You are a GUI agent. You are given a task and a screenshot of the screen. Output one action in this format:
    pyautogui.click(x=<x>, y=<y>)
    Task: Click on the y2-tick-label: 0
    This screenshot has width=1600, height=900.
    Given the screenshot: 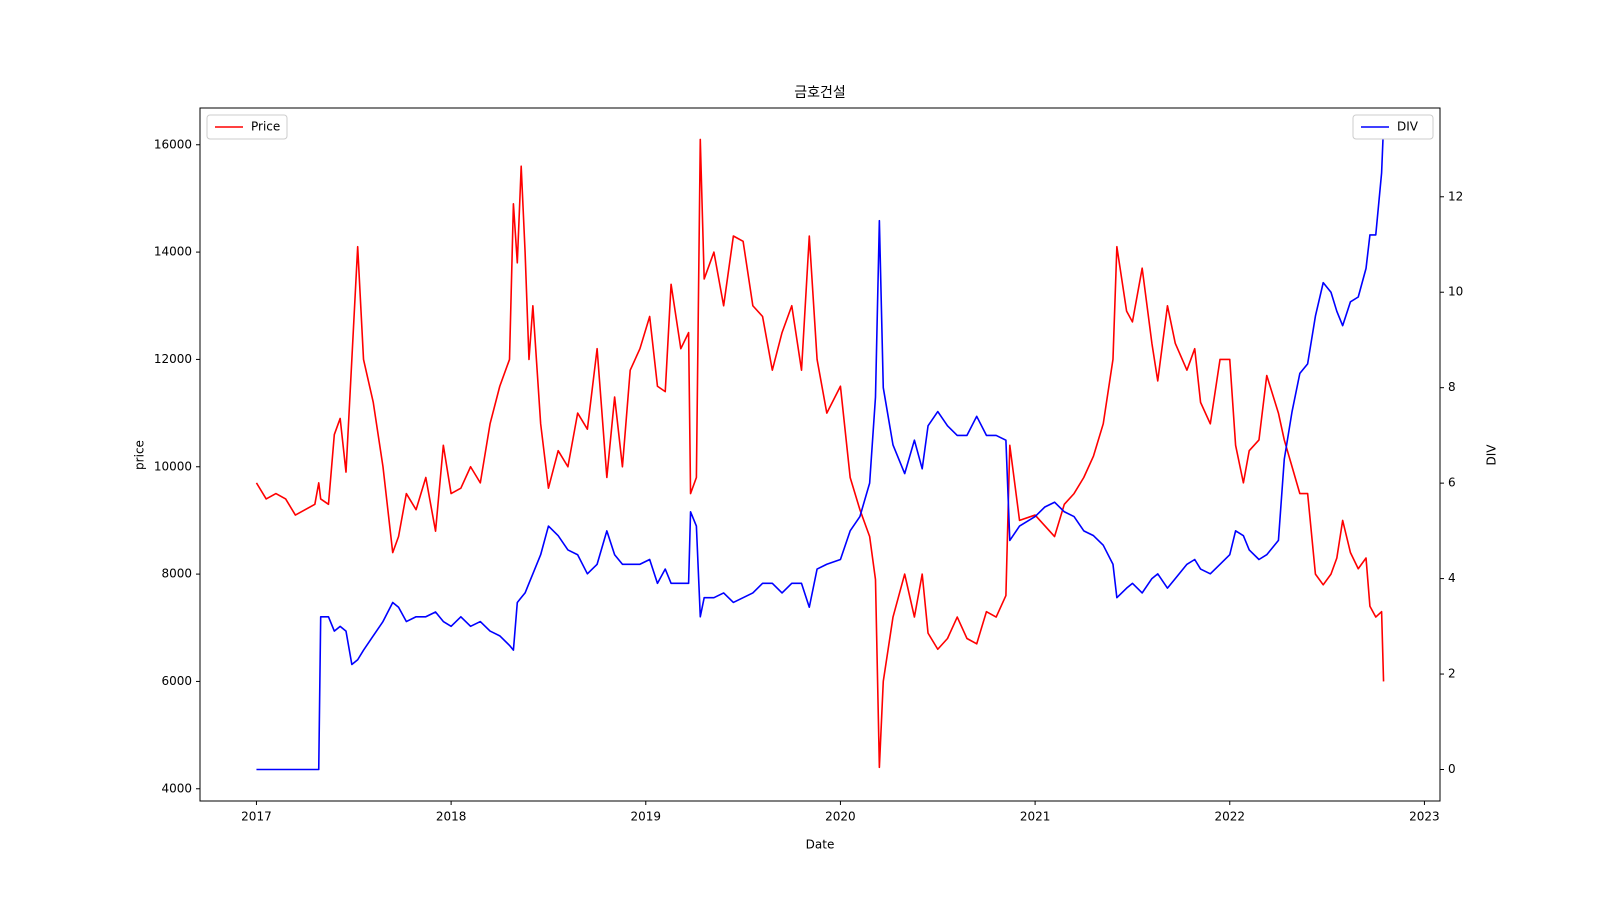 What is the action you would take?
    pyautogui.click(x=1452, y=769)
    